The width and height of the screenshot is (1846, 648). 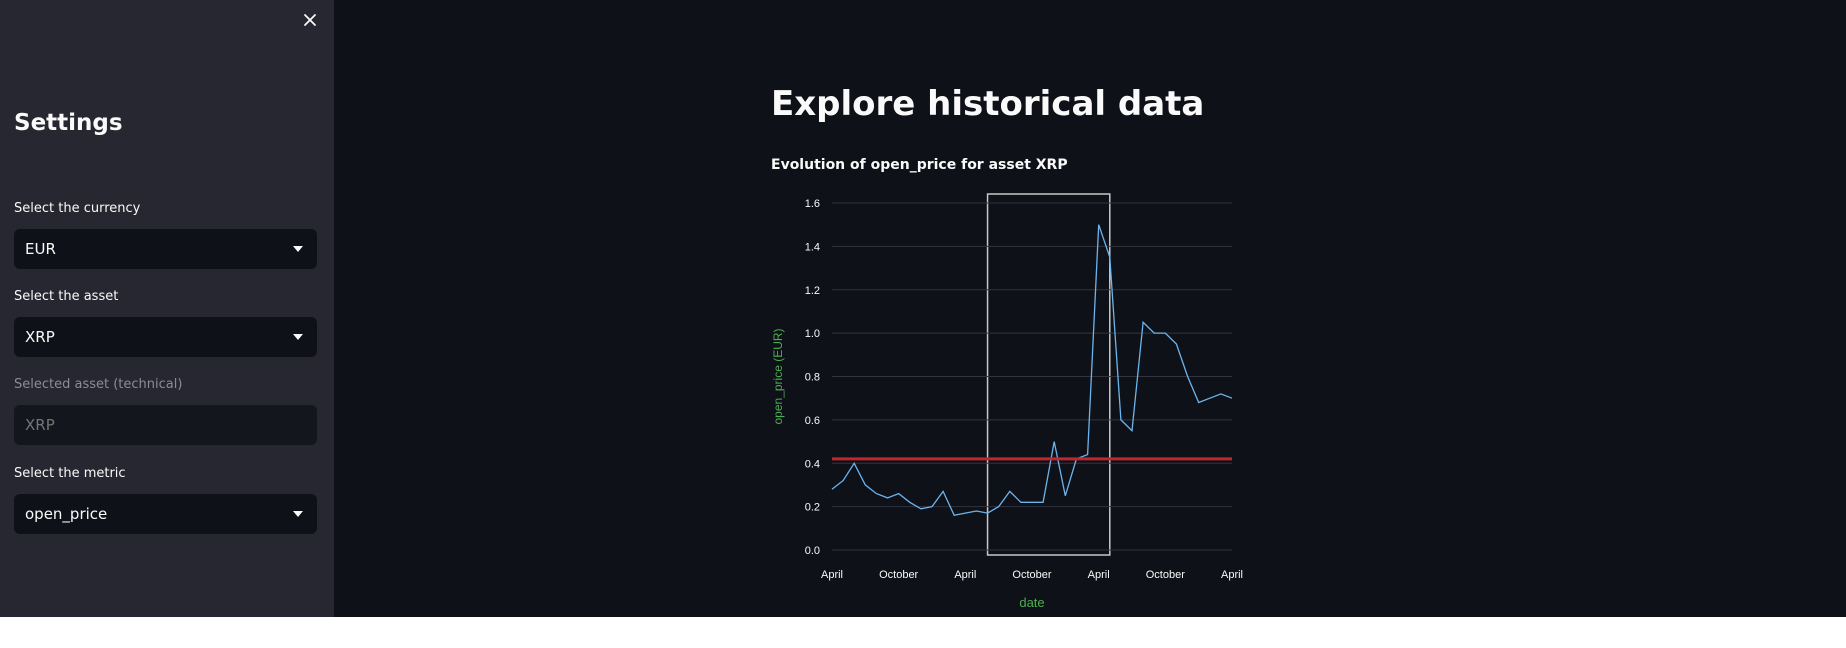 I want to click on y-tick-label: 0.6, so click(x=812, y=421).